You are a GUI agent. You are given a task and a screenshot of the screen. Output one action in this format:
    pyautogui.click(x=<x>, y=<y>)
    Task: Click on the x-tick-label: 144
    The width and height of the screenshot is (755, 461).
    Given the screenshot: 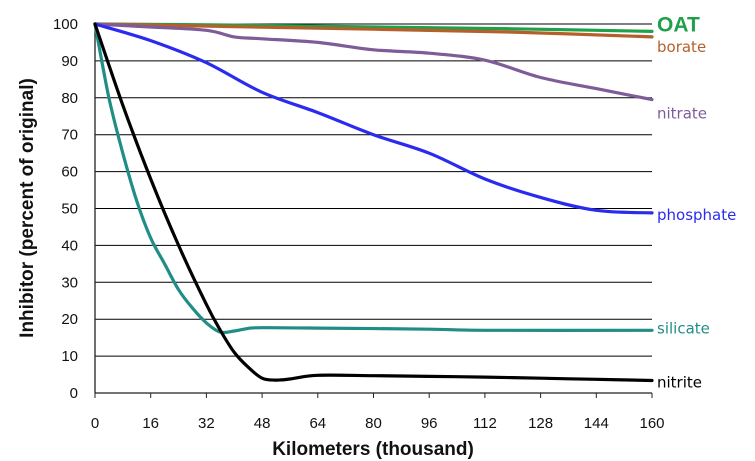 What is the action you would take?
    pyautogui.click(x=596, y=423)
    